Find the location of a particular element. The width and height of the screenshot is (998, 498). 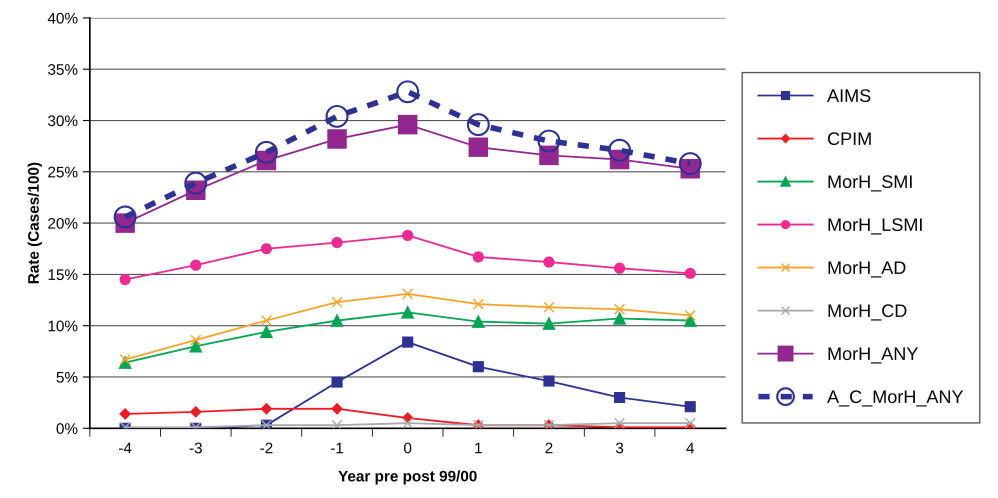

x-axis-title: Year pre post 99/00 is located at coordinates (407, 477).